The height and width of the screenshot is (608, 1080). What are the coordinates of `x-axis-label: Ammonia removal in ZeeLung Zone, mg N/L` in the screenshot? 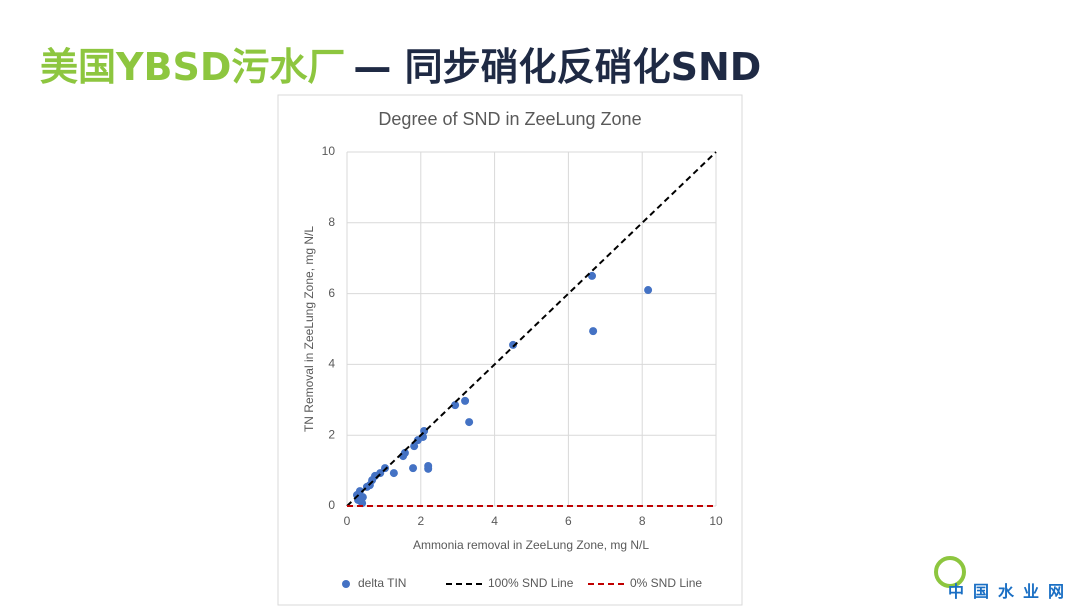 It's located at (531, 545).